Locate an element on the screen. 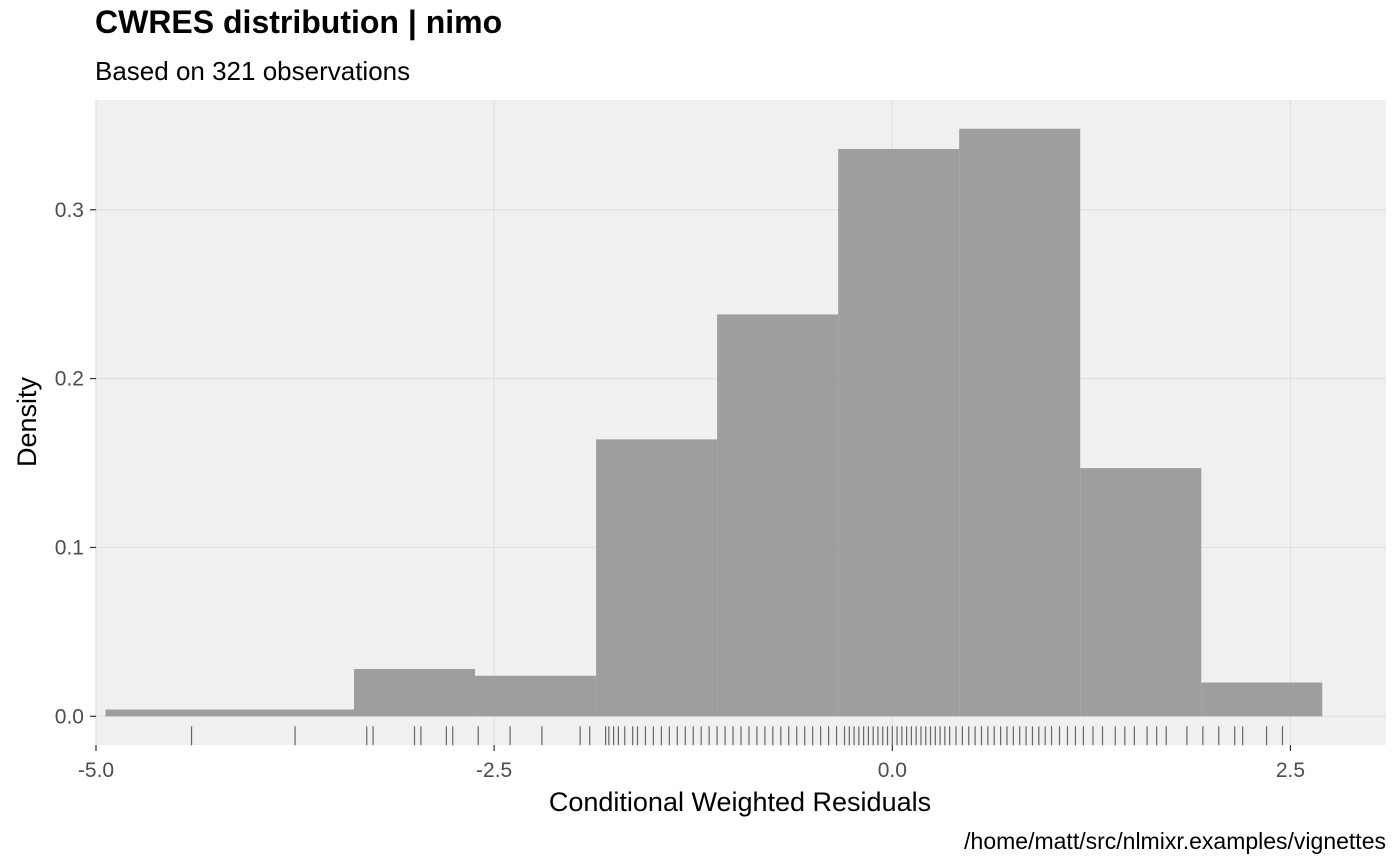 The width and height of the screenshot is (1400, 865). x-tick-label: 0.0 is located at coordinates (892, 770).